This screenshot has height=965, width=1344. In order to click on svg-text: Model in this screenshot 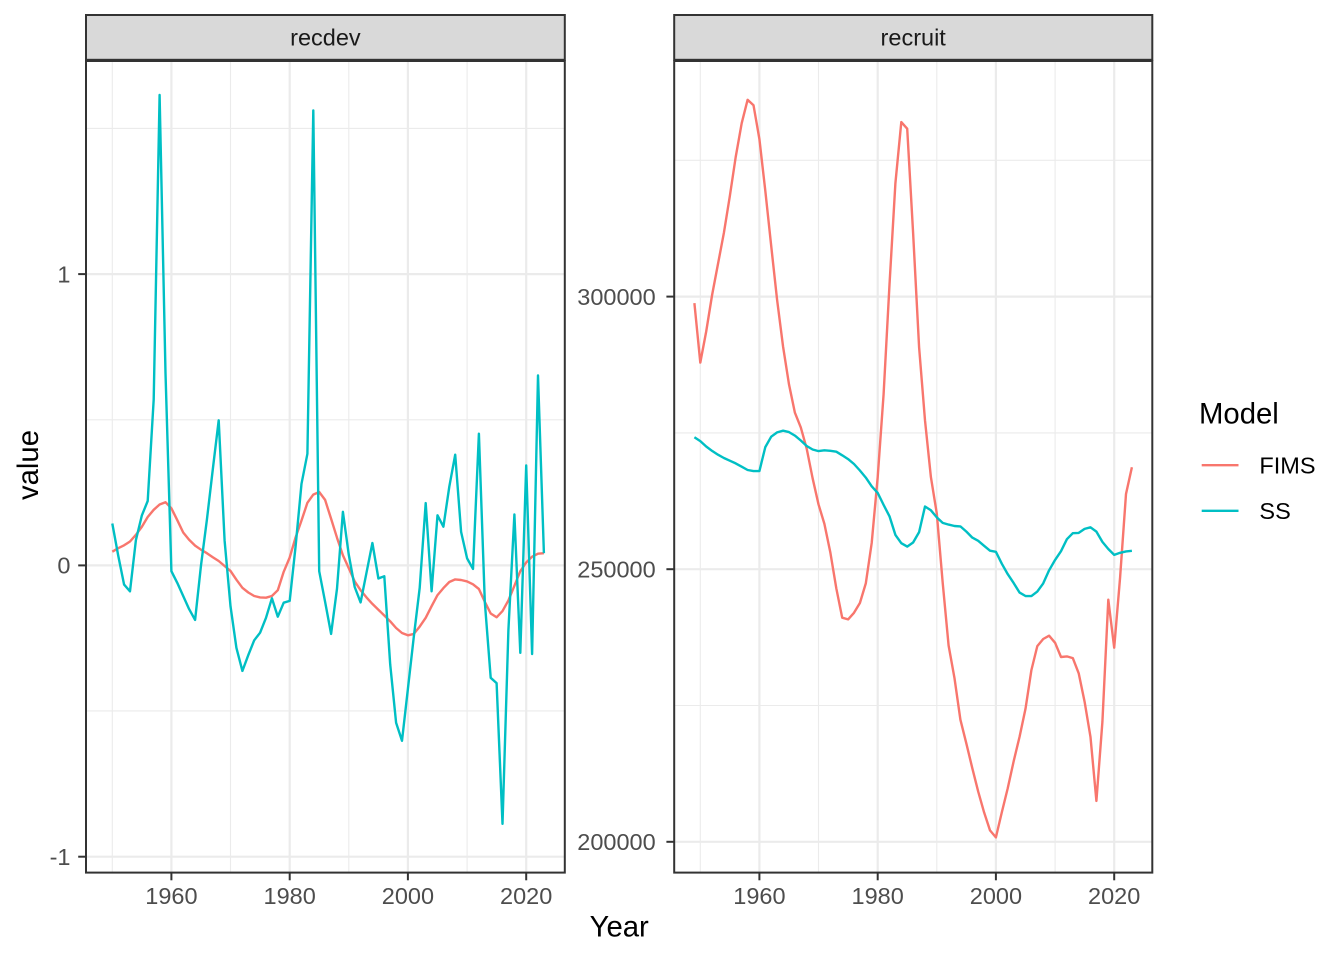, I will do `click(1239, 414)`.